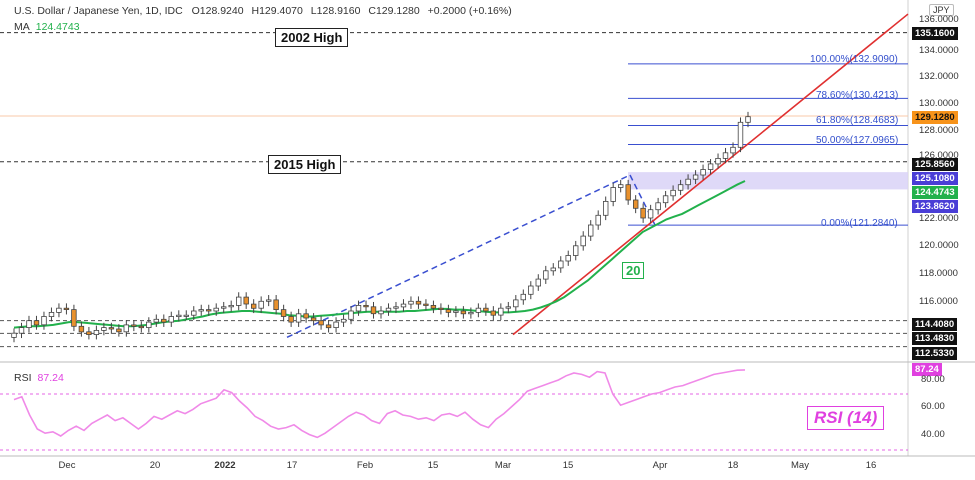  What do you see at coordinates (935, 338) in the screenshot?
I see `price-badge-support-2: 113.4830` at bounding box center [935, 338].